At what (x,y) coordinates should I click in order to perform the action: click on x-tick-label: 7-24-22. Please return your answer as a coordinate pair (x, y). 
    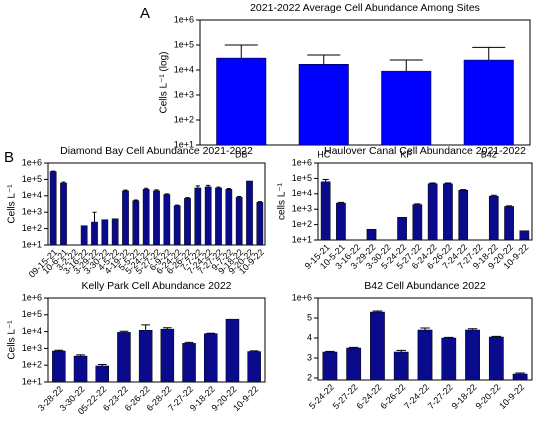
    Looking at the image, I should click on (416, 396).